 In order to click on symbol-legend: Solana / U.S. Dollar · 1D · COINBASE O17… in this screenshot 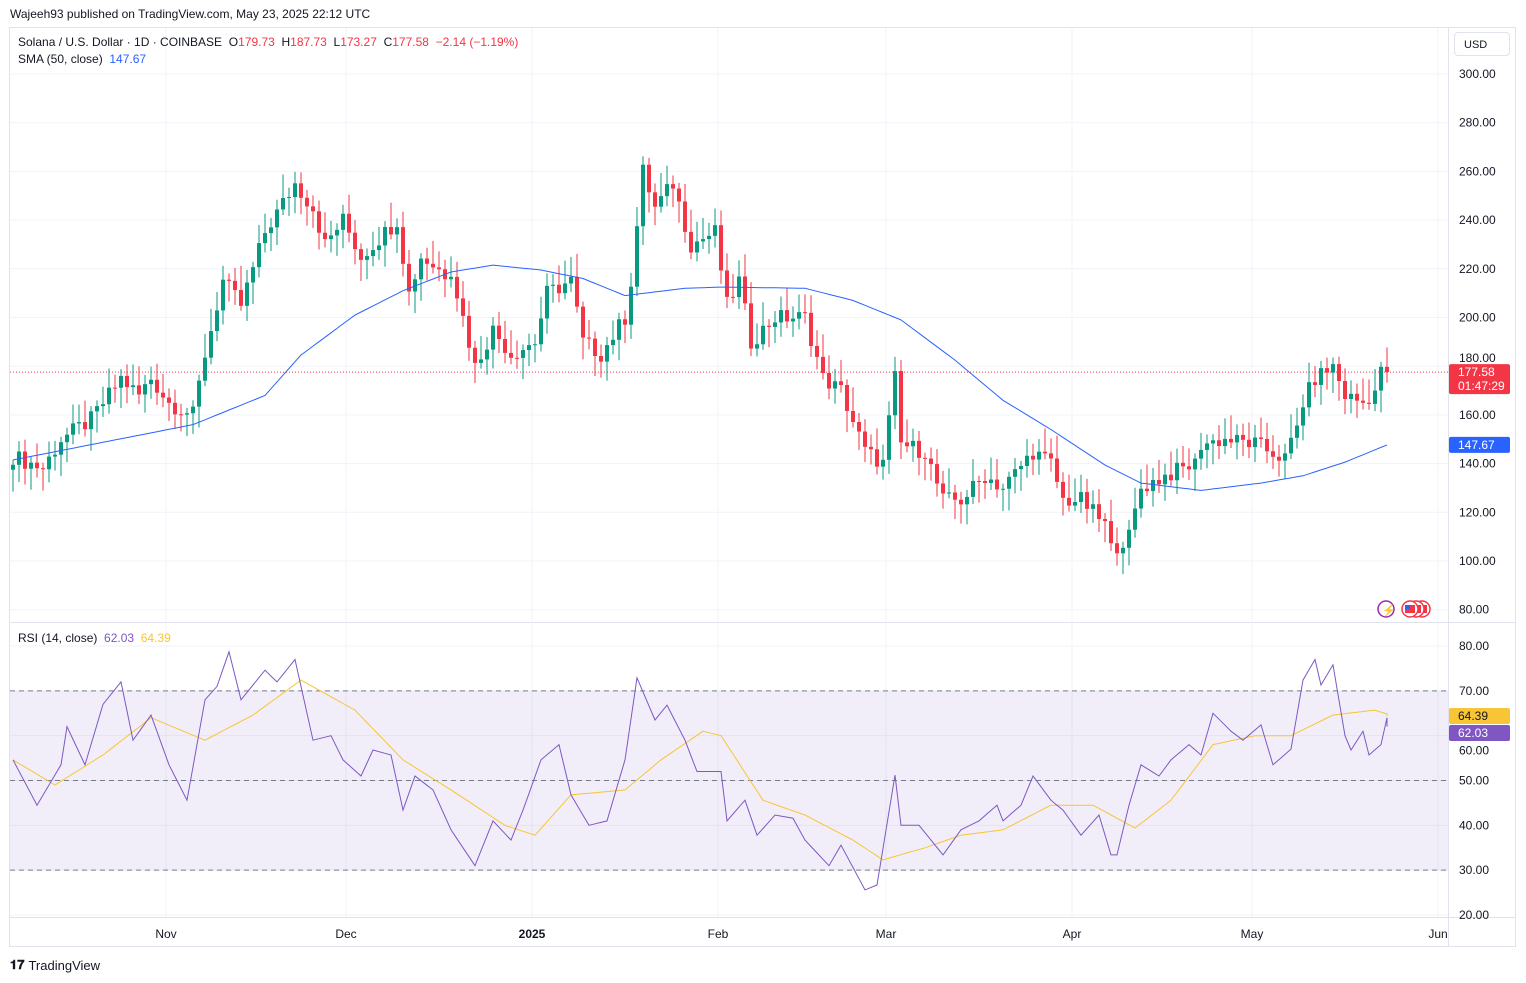, I will do `click(268, 42)`.